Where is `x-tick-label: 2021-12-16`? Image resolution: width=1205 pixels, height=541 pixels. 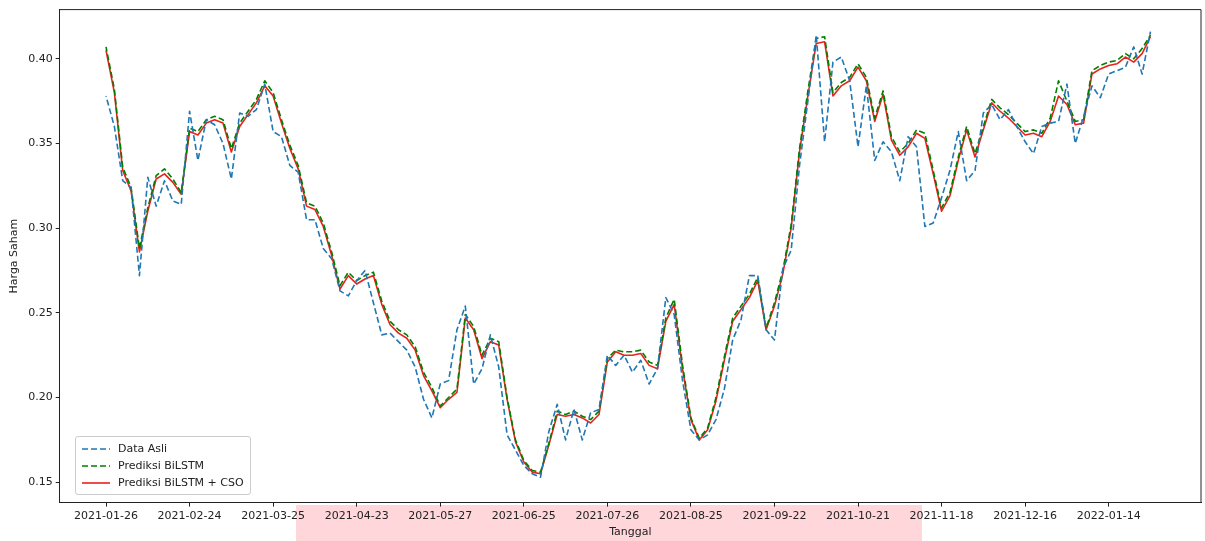
x-tick-label: 2021-12-16 is located at coordinates (1025, 516).